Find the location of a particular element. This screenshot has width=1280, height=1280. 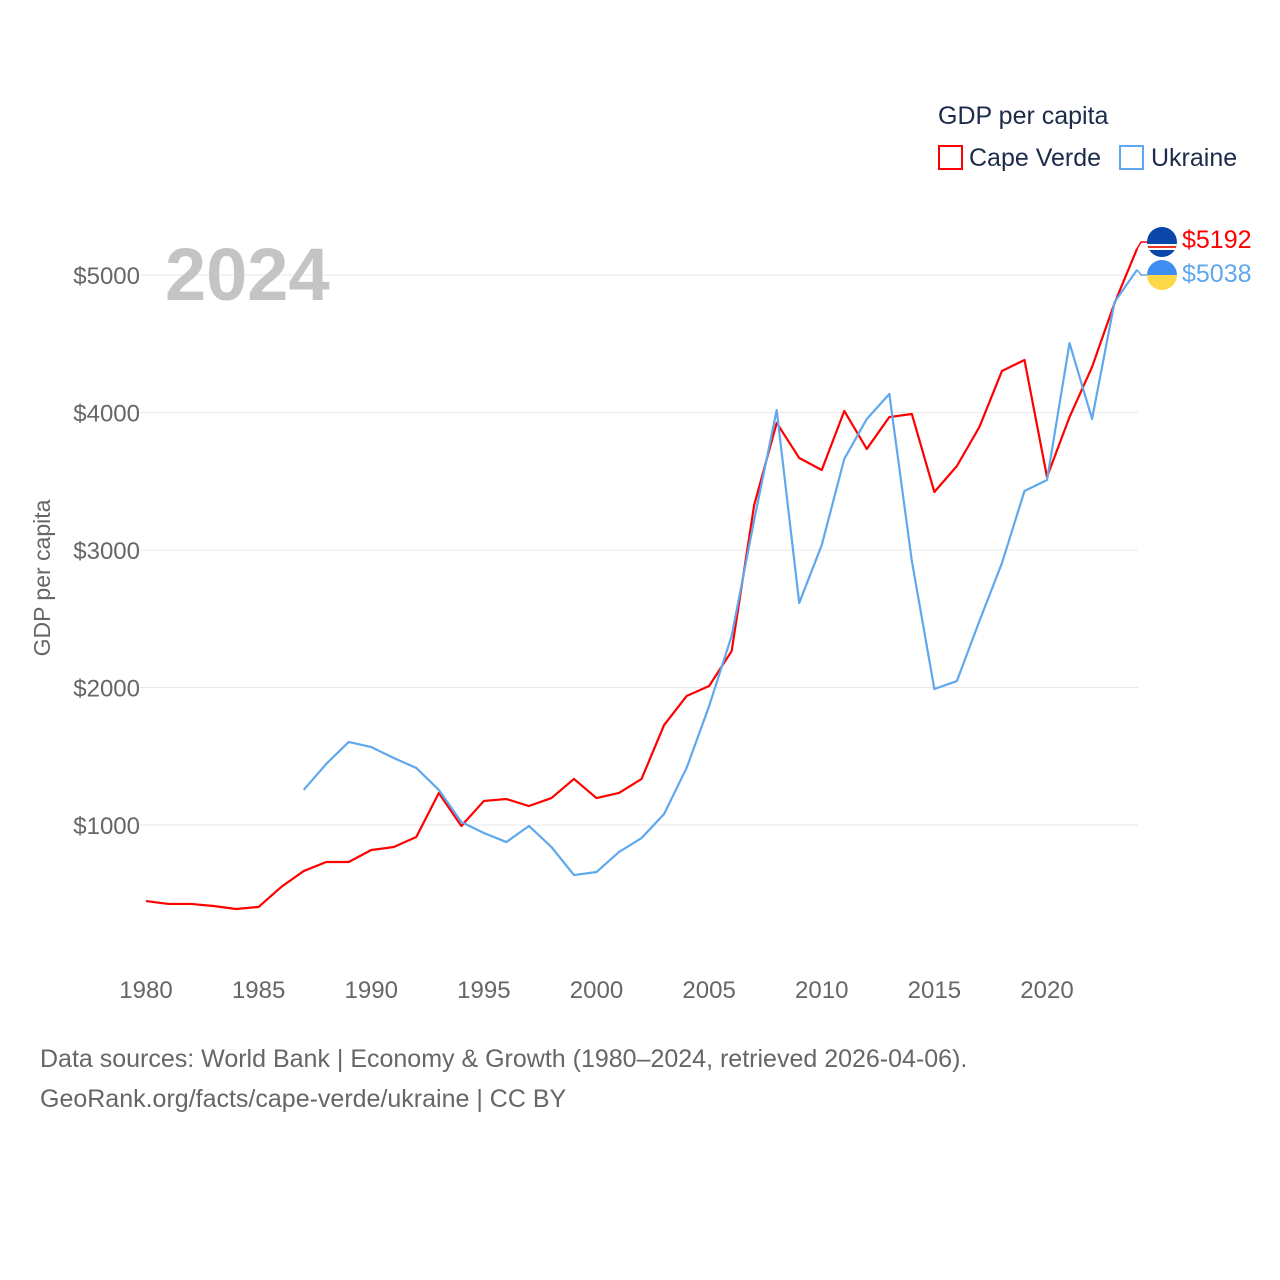

ukraine-flag-icon is located at coordinates (1162, 275).